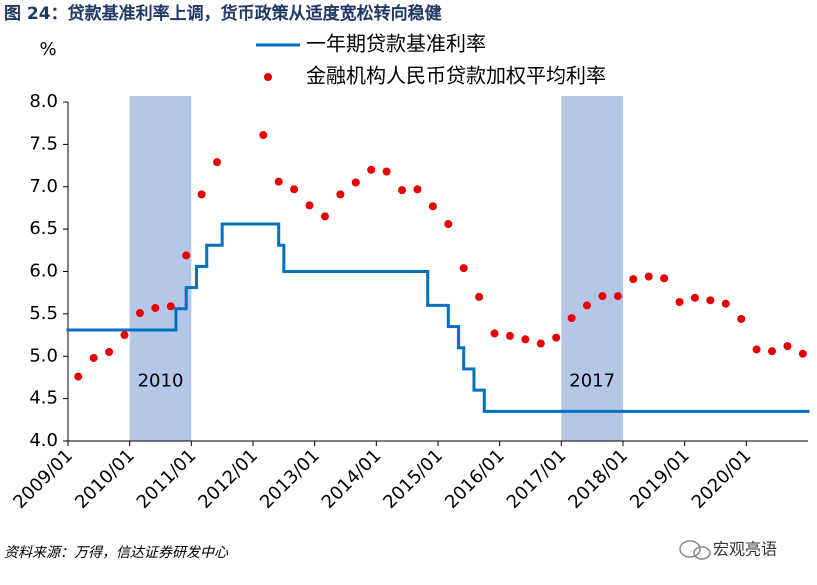 Image resolution: width=817 pixels, height=585 pixels. What do you see at coordinates (43, 355) in the screenshot?
I see `y-tick-label: 5.0` at bounding box center [43, 355].